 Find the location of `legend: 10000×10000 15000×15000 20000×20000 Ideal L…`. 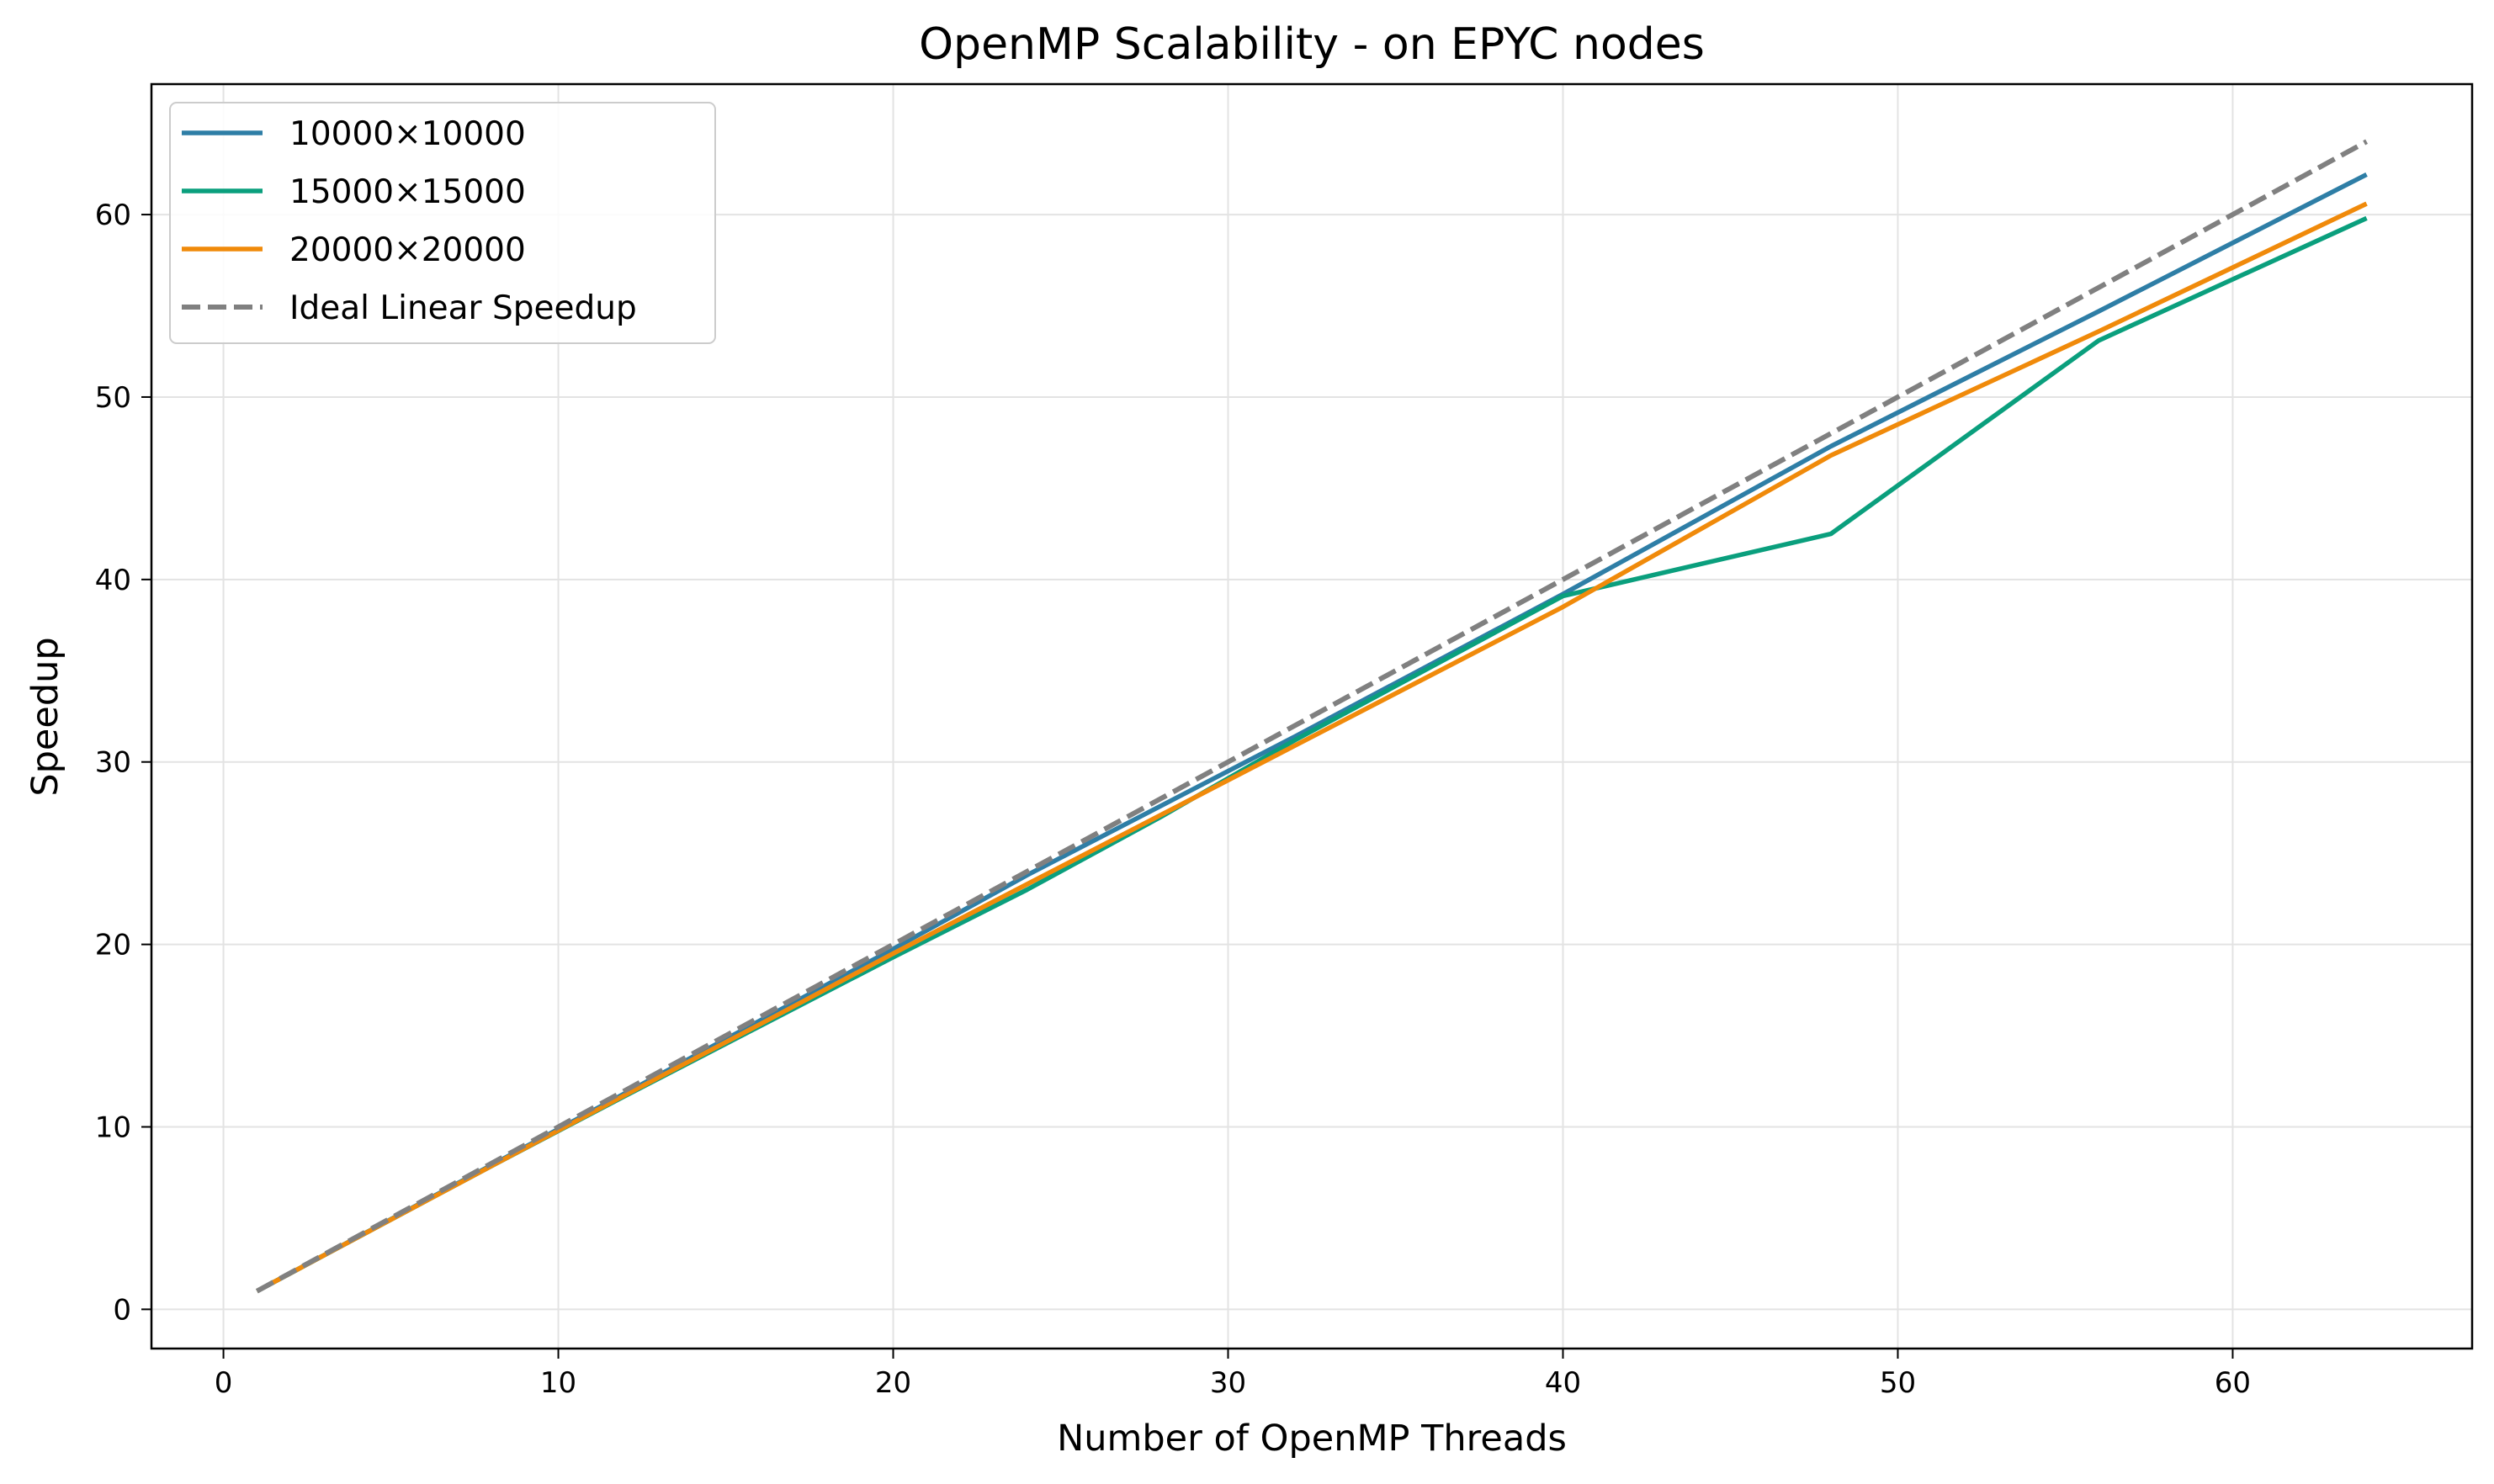

legend: 10000×10000 15000×15000 20000×20000 Ideal L… is located at coordinates (442, 223).